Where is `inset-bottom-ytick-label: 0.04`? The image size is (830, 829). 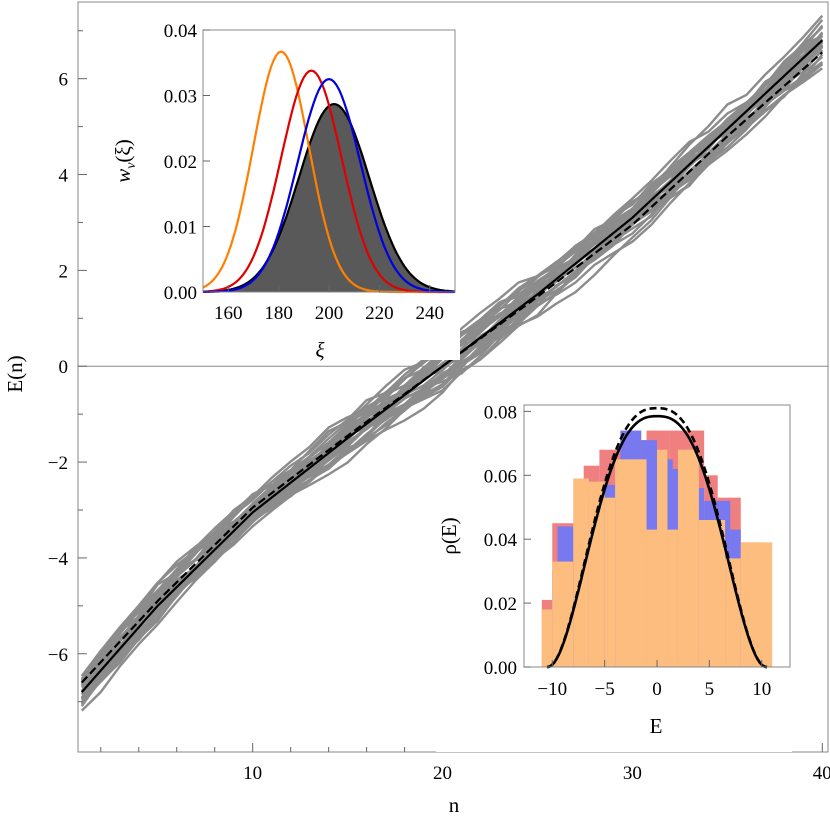
inset-bottom-ytick-label: 0.04 is located at coordinates (501, 540).